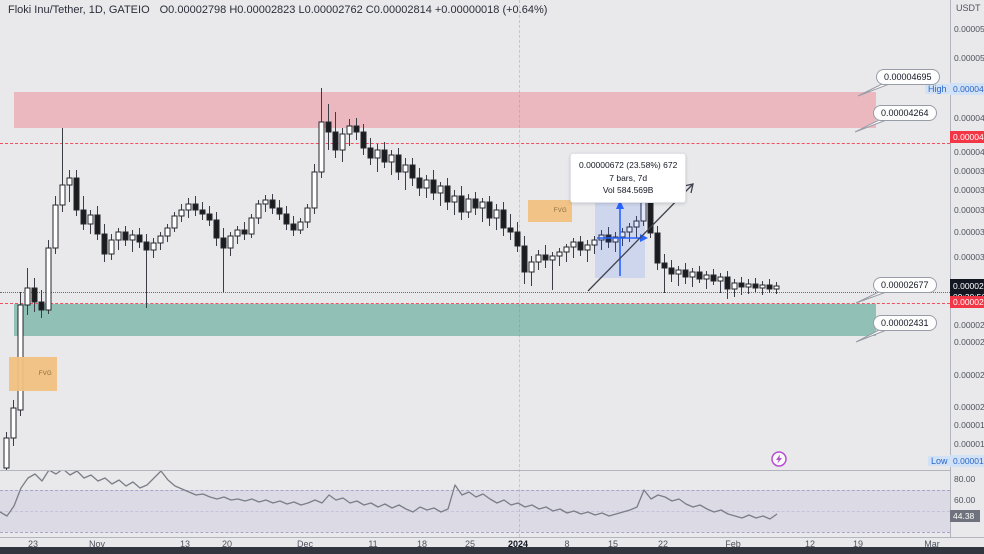 The image size is (984, 554). Describe the element at coordinates (779, 459) in the screenshot. I see `flash-icon` at that location.